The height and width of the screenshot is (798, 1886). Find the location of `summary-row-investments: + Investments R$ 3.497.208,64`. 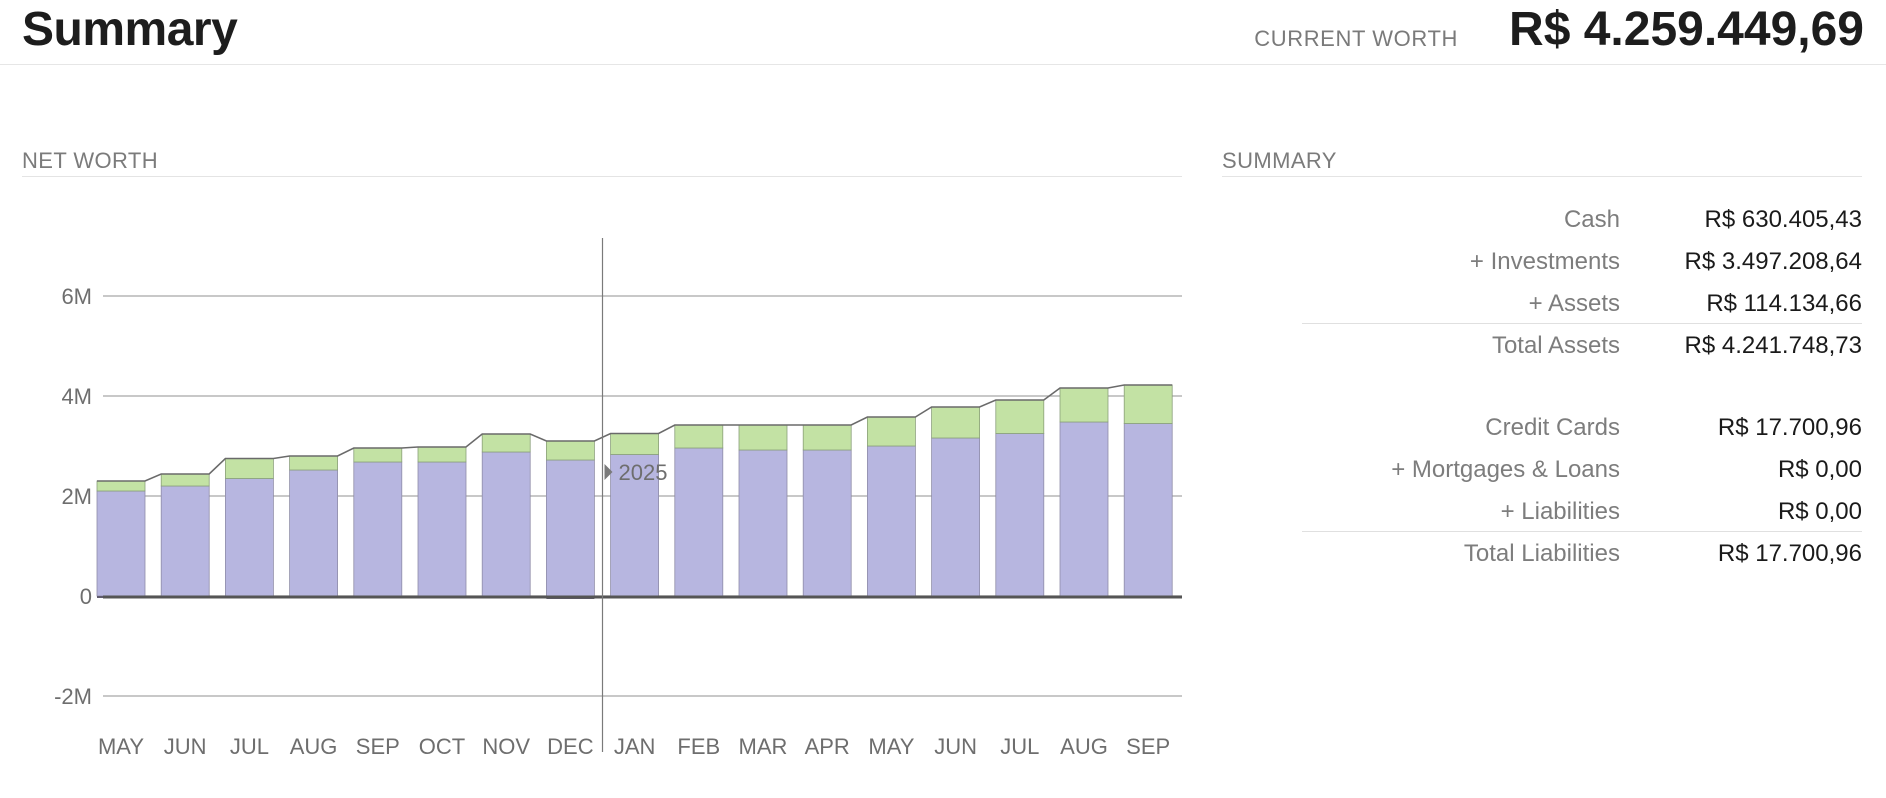

summary-row-investments: + Investments R$ 3.497.208,64 is located at coordinates (1581, 268).